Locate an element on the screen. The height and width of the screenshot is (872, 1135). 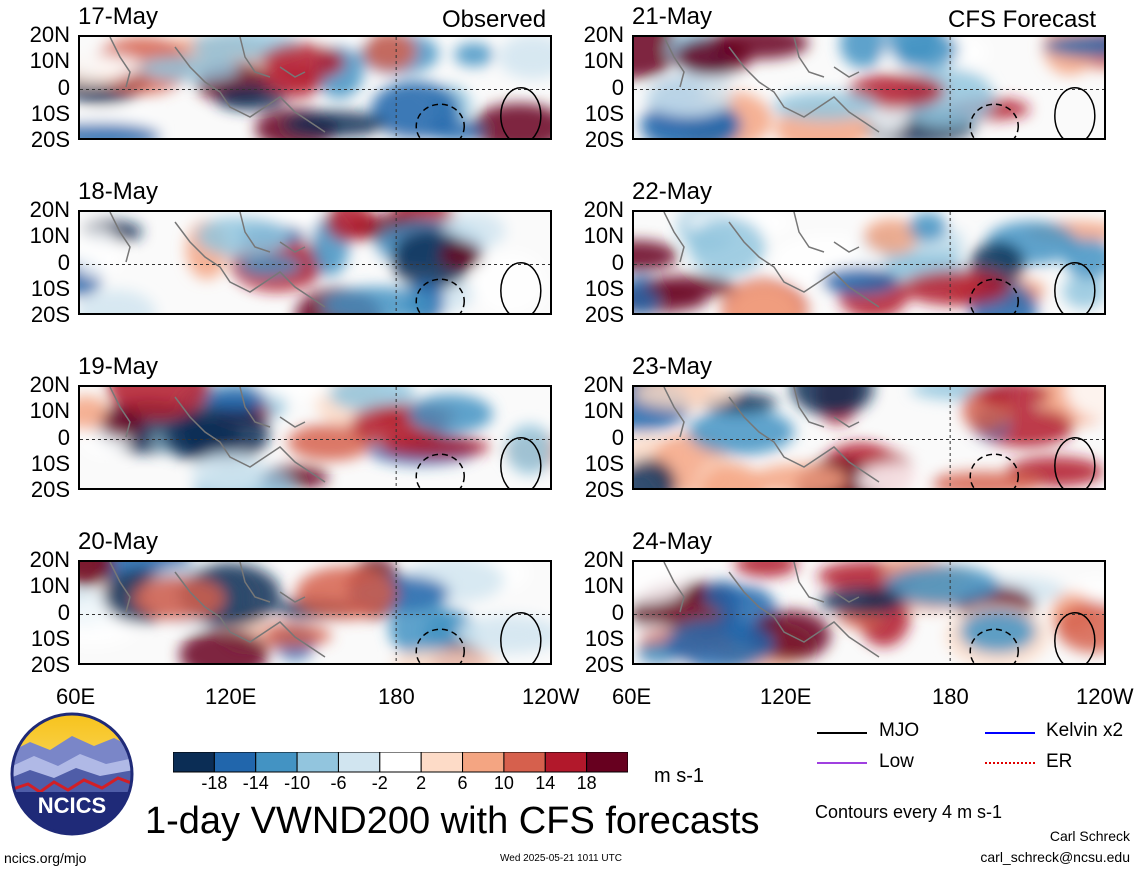
lon-label-120w-right: 120W is located at coordinates (1105, 697).